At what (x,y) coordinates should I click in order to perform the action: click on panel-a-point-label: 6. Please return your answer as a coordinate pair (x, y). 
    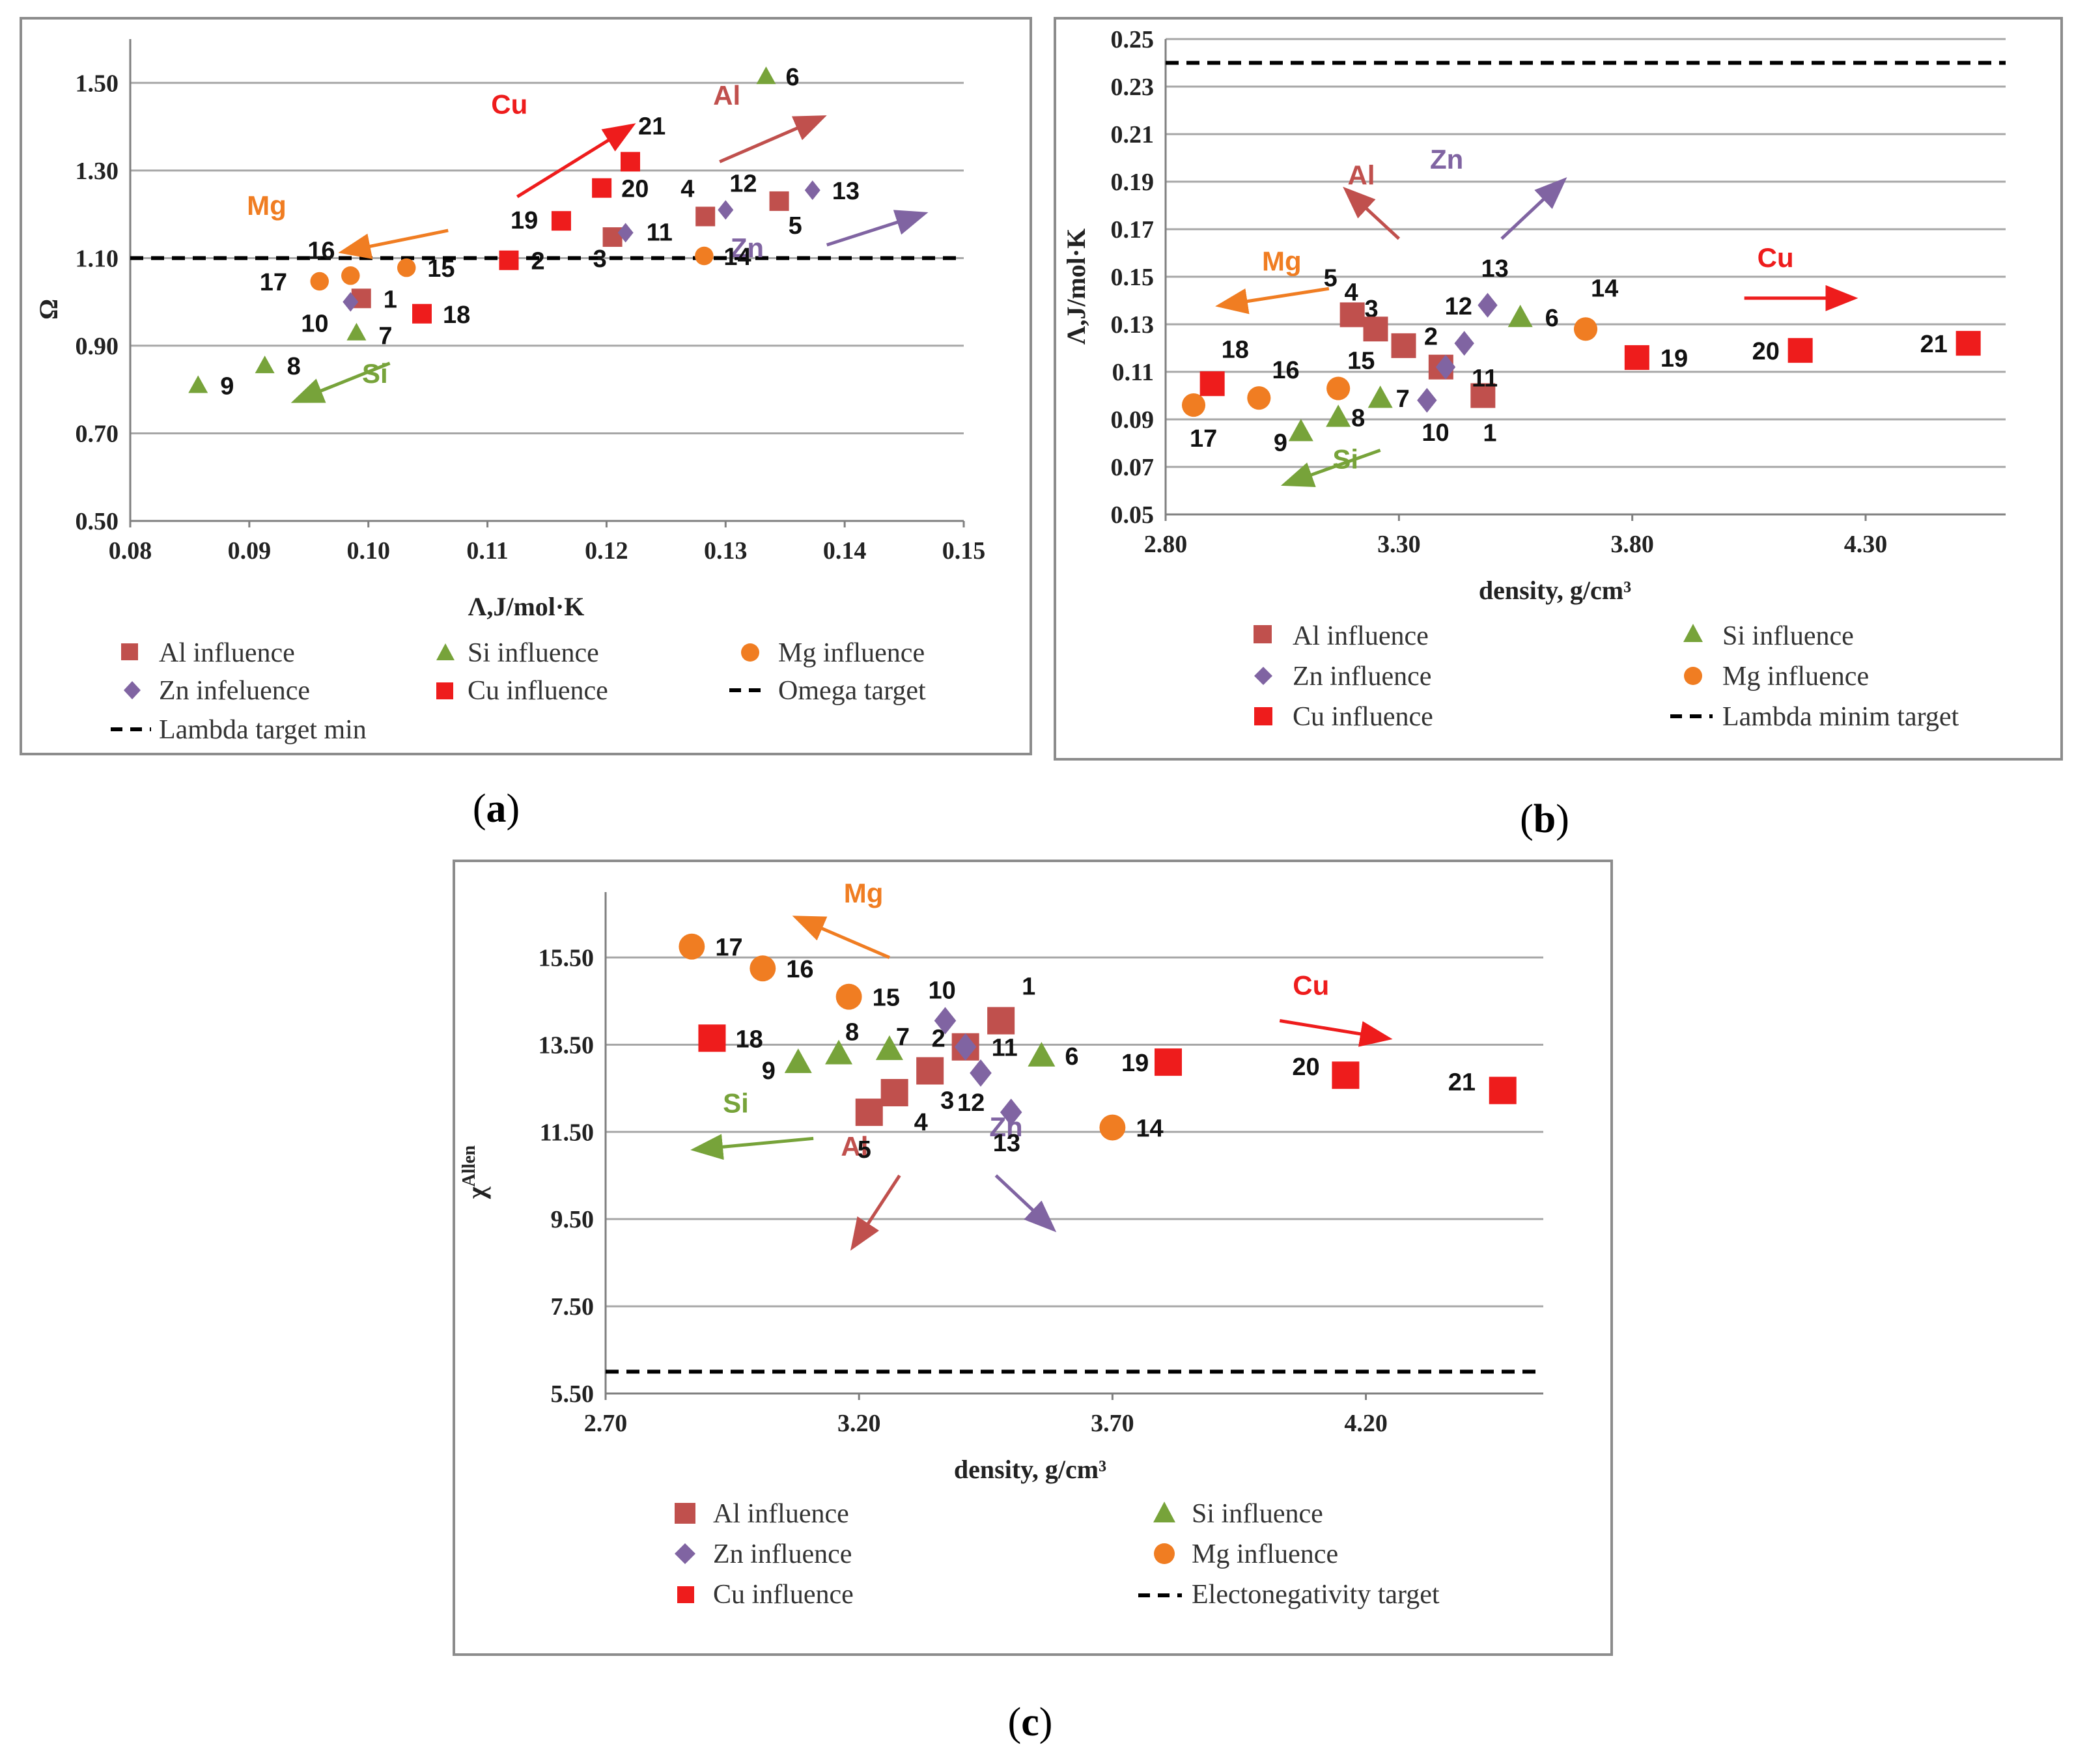
    Looking at the image, I should click on (792, 78).